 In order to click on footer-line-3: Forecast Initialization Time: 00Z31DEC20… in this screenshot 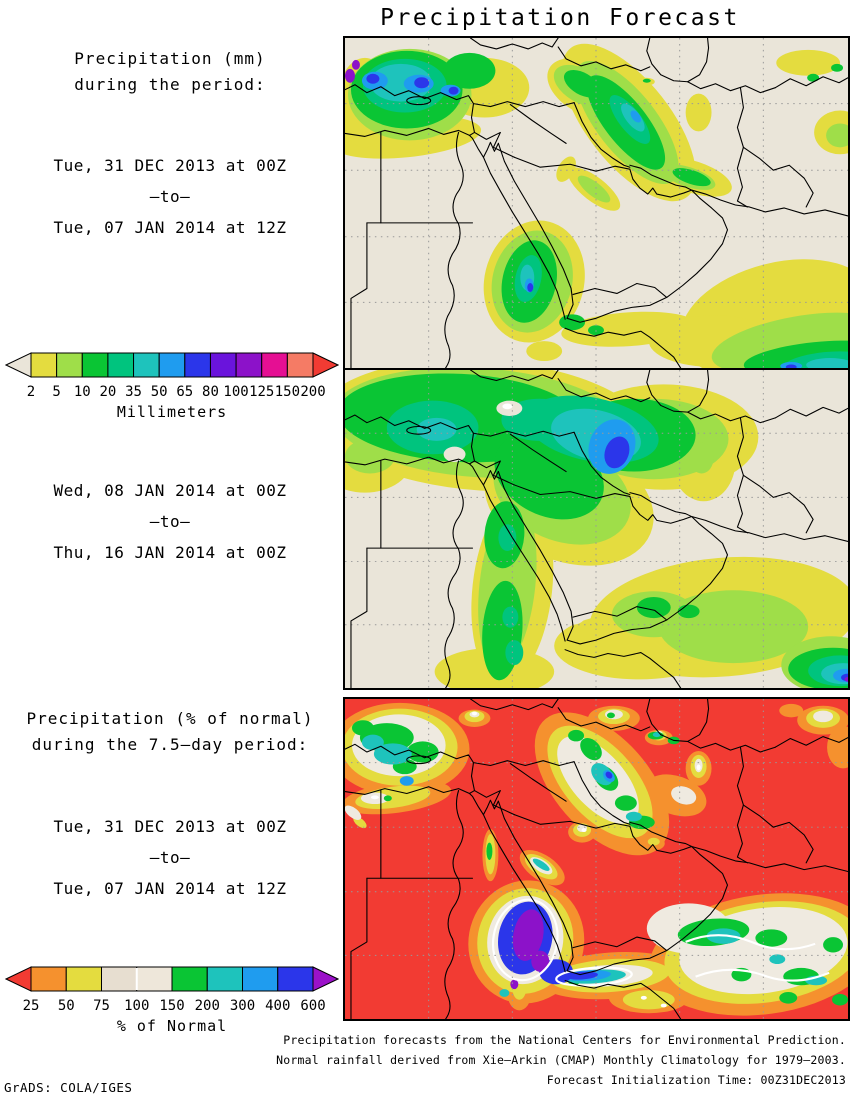, I will do `click(696, 1080)`.